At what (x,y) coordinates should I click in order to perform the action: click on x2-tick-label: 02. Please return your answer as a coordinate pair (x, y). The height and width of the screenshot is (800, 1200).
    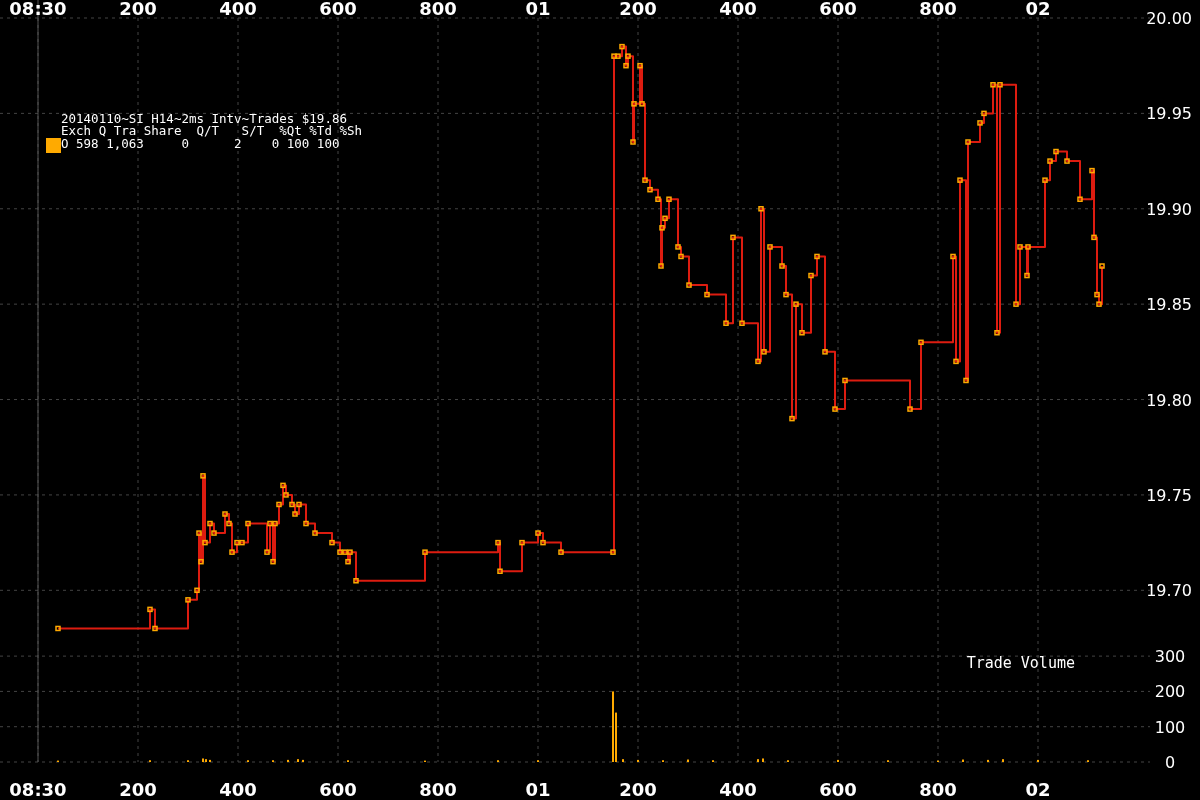
    Looking at the image, I should click on (1038, 789).